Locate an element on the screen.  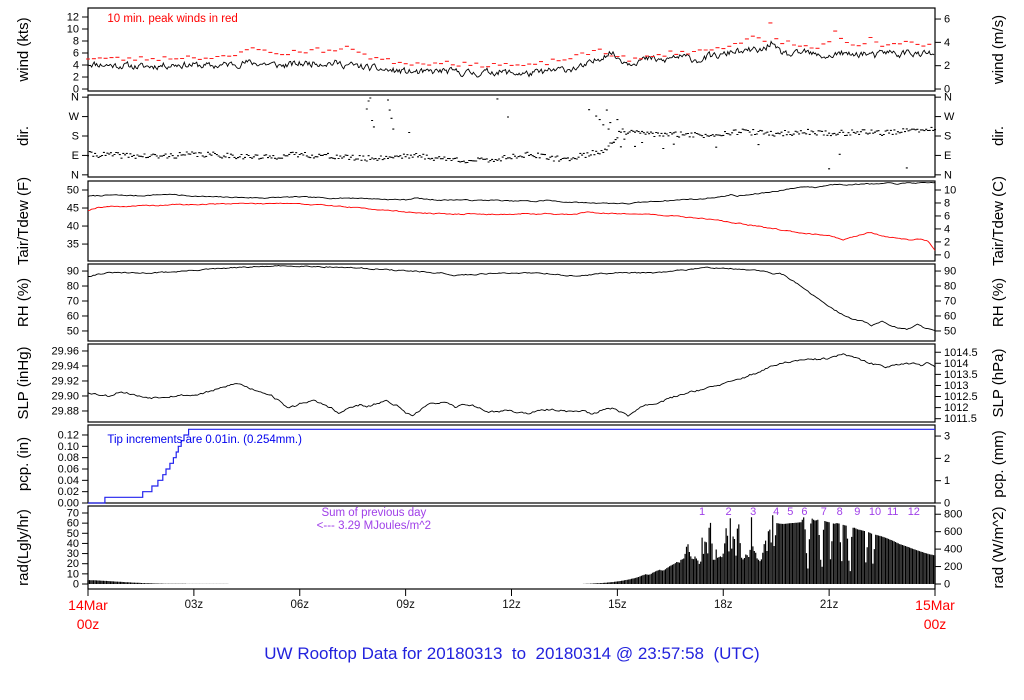
panel-temperature-box is located at coordinates (511, 221).